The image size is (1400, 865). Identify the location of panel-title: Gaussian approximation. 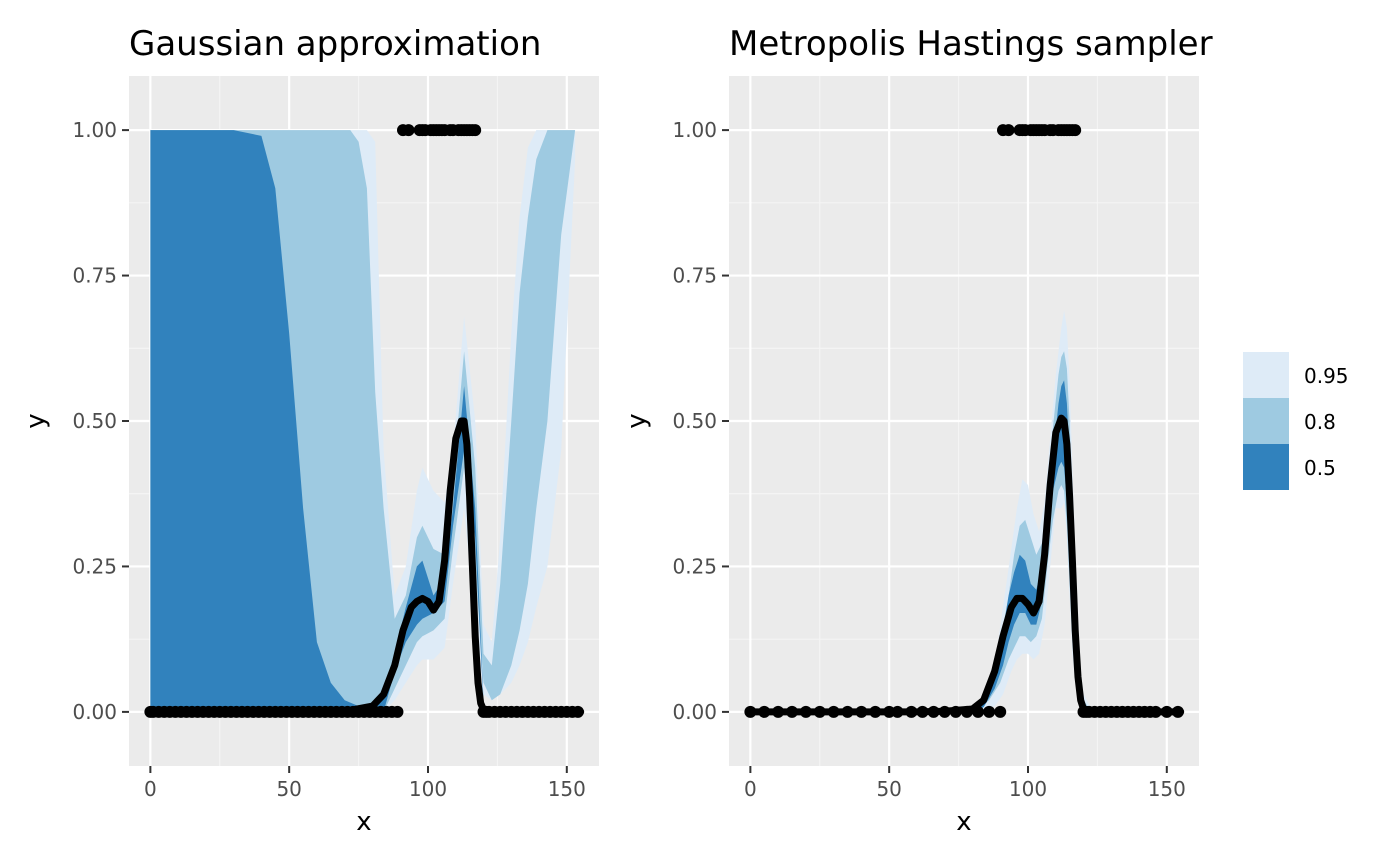
(335, 44).